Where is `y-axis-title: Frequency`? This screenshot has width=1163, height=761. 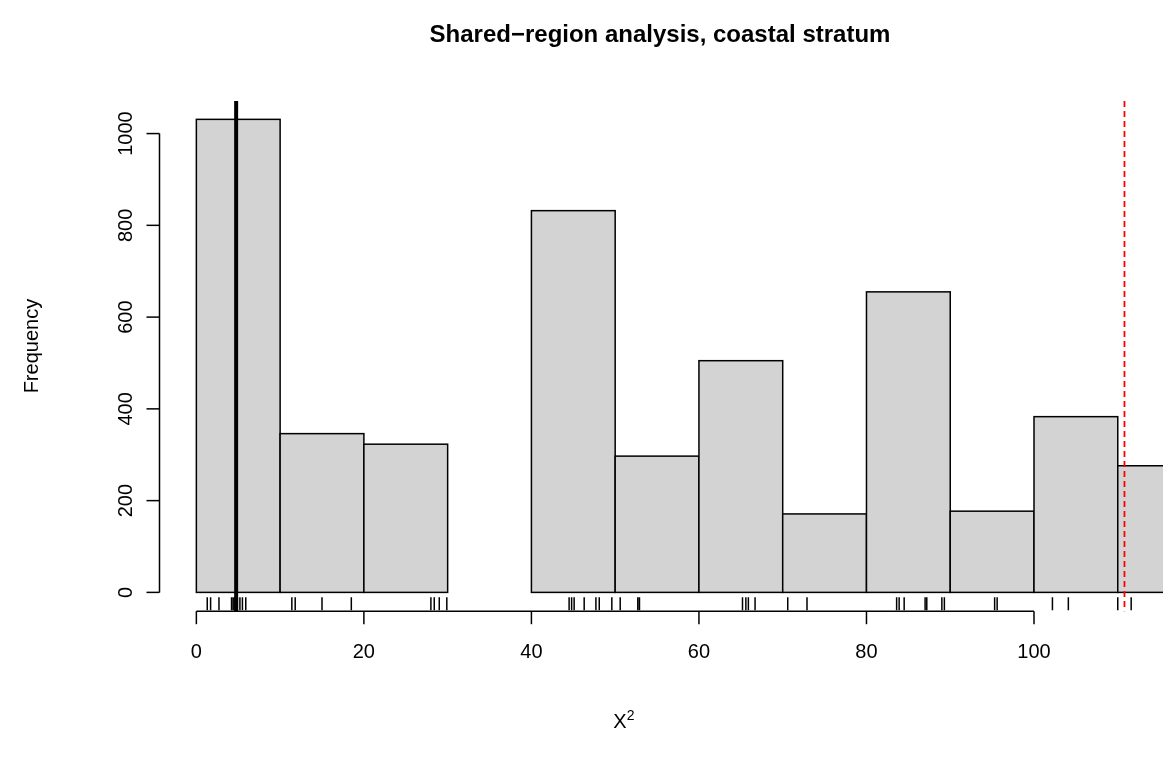
y-axis-title: Frequency is located at coordinates (31, 346).